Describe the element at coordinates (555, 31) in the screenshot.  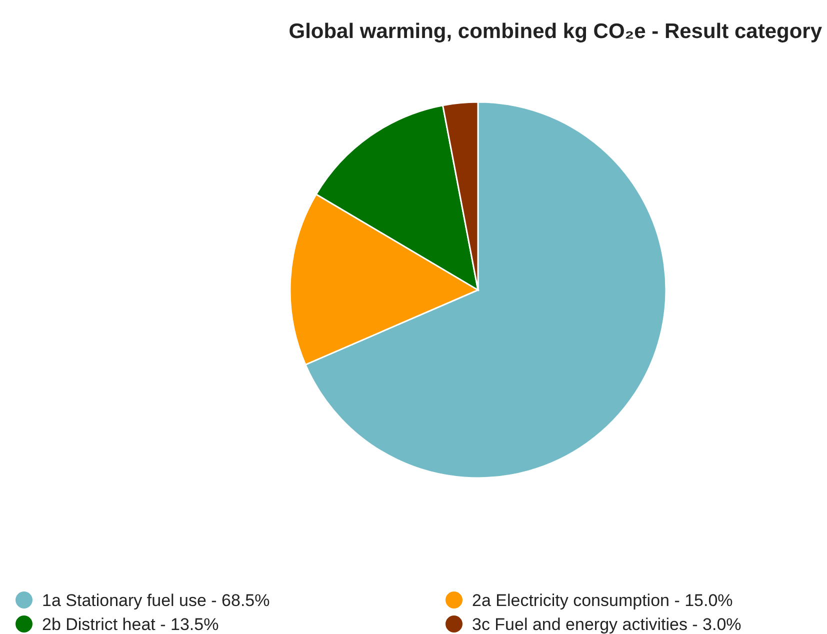
I see `chart-title: Global warming, combined kg CO₂e - Result category` at that location.